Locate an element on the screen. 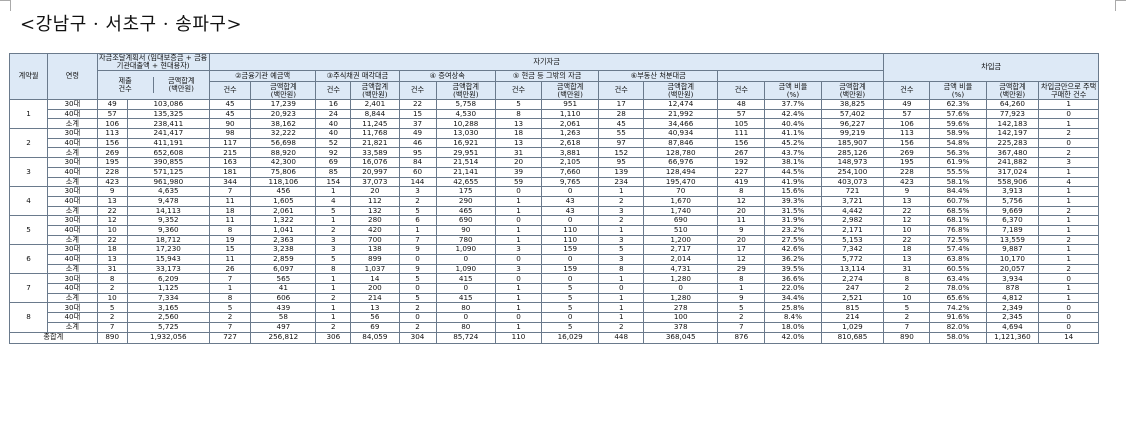  value-cell: 411,191 is located at coordinates (168, 143).